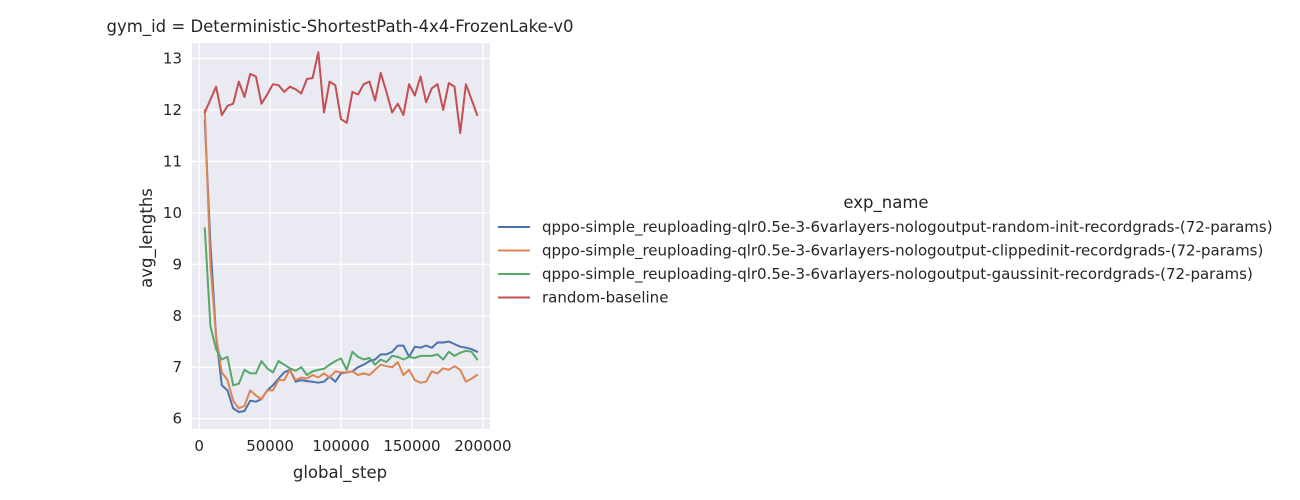 This screenshot has width=1300, height=500. I want to click on y-tick-label: 9, so click(177, 264).